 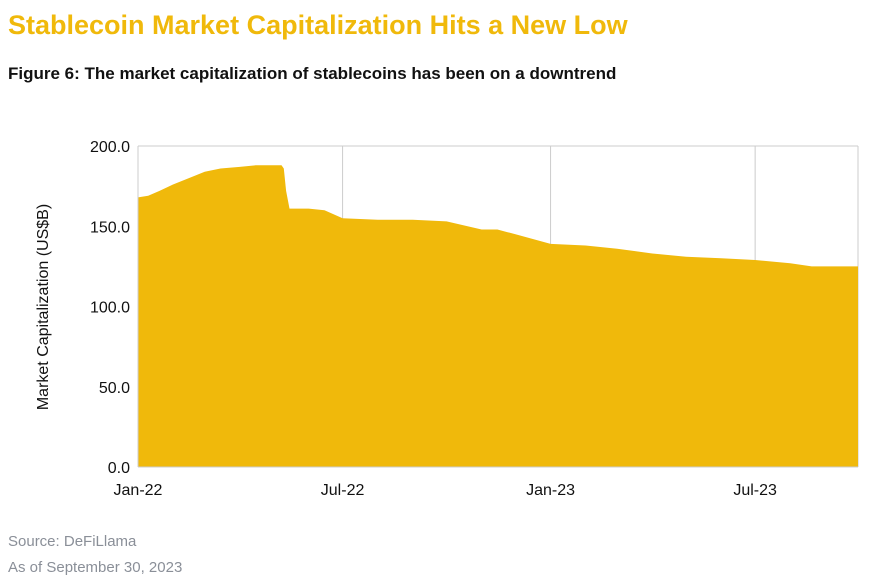 What do you see at coordinates (114, 388) in the screenshot?
I see `y-tick-label: 50.0` at bounding box center [114, 388].